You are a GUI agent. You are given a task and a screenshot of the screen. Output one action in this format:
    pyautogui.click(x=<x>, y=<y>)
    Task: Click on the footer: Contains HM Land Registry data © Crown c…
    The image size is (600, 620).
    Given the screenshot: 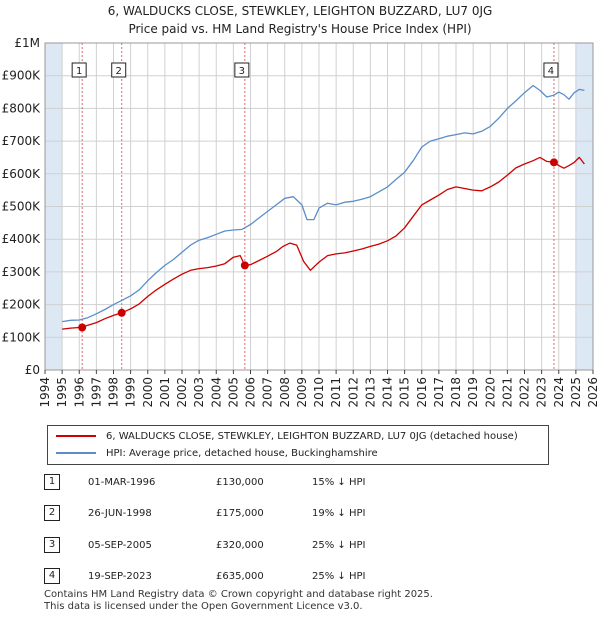 What is the action you would take?
    pyautogui.click(x=238, y=601)
    